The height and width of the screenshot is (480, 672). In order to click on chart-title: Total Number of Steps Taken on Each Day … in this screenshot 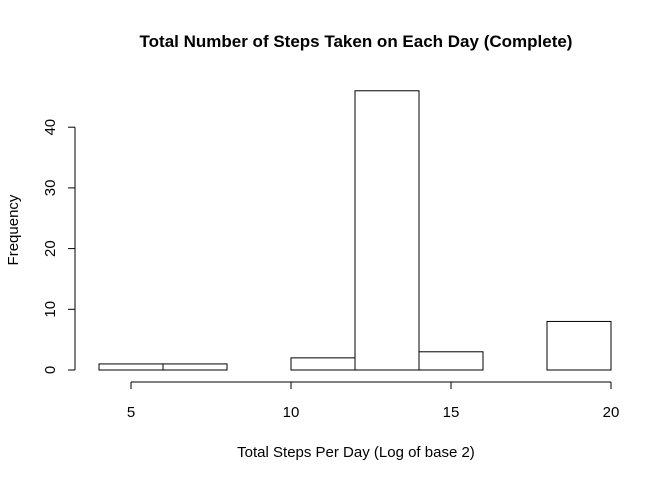, I will do `click(356, 41)`.